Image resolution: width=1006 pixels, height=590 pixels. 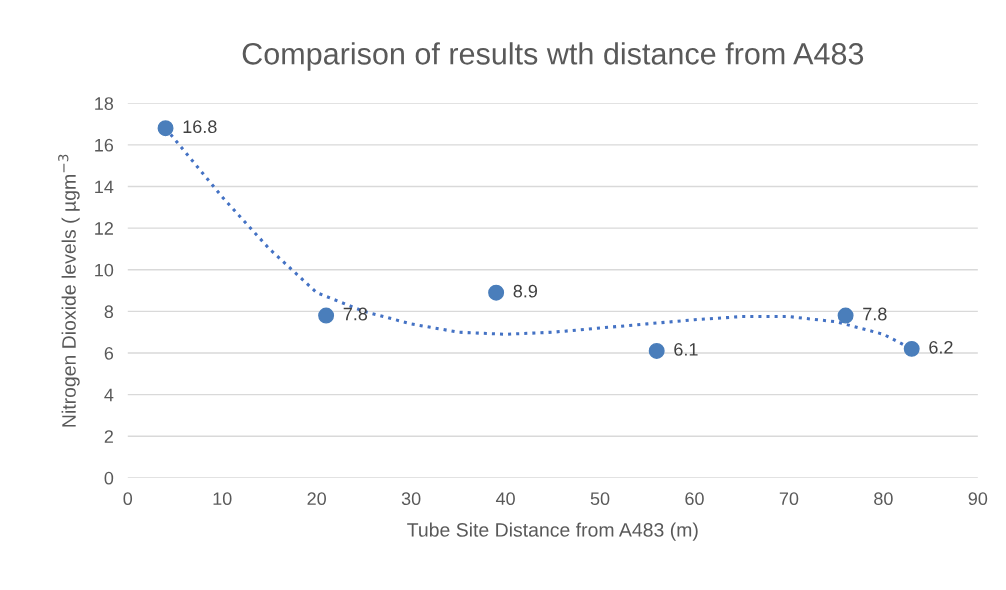 What do you see at coordinates (686, 349) in the screenshot?
I see `data-label: 6.1` at bounding box center [686, 349].